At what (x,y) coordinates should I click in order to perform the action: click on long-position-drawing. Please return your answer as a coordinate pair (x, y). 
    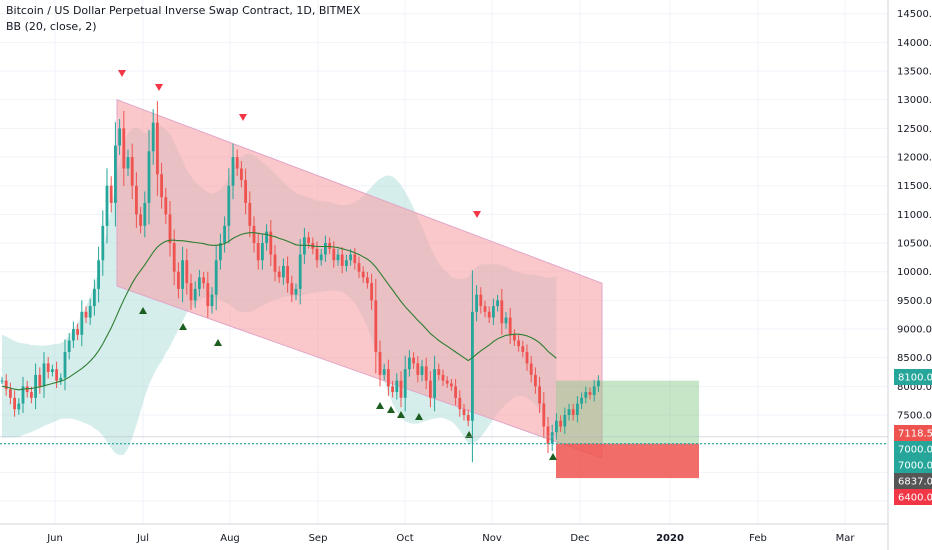
    Looking at the image, I should click on (627, 429).